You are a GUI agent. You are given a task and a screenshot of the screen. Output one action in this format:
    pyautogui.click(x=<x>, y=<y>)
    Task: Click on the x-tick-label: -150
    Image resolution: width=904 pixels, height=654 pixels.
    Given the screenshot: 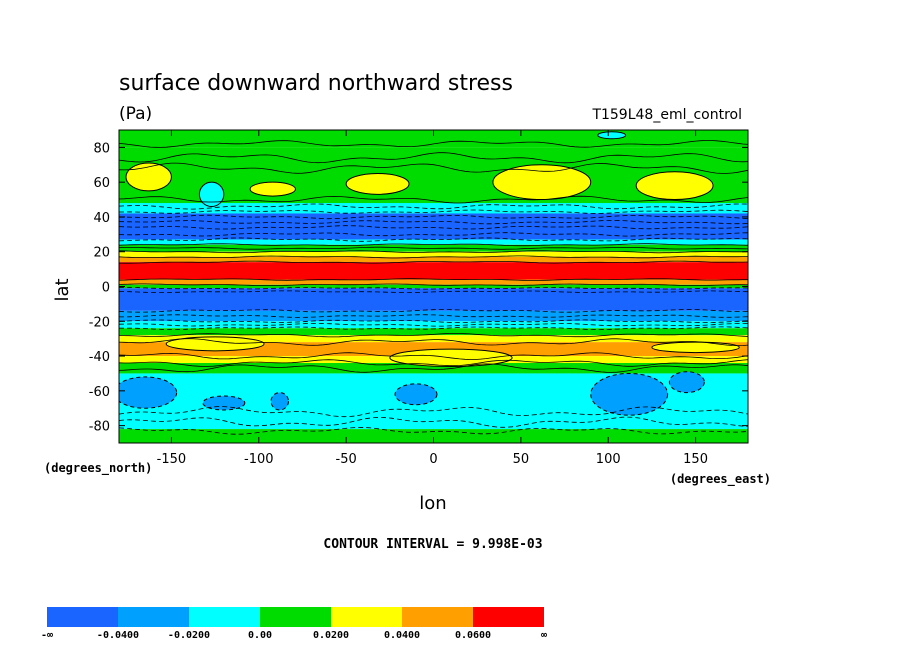 What is the action you would take?
    pyautogui.click(x=172, y=459)
    